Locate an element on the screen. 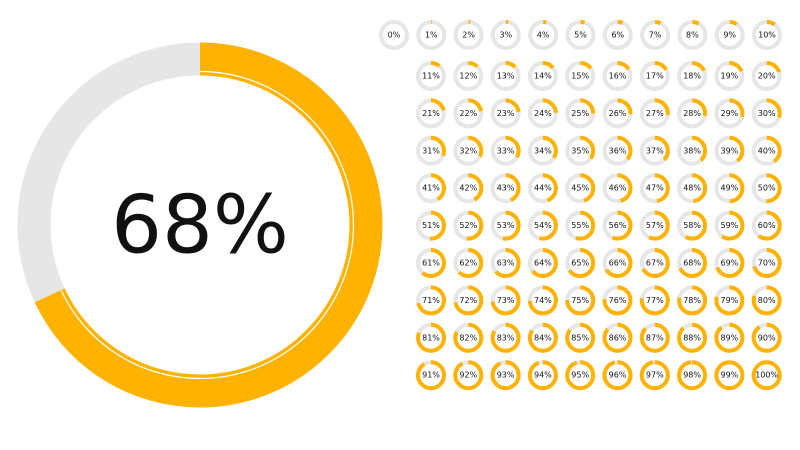 The height and width of the screenshot is (450, 800). donut-label: 21% is located at coordinates (431, 113).